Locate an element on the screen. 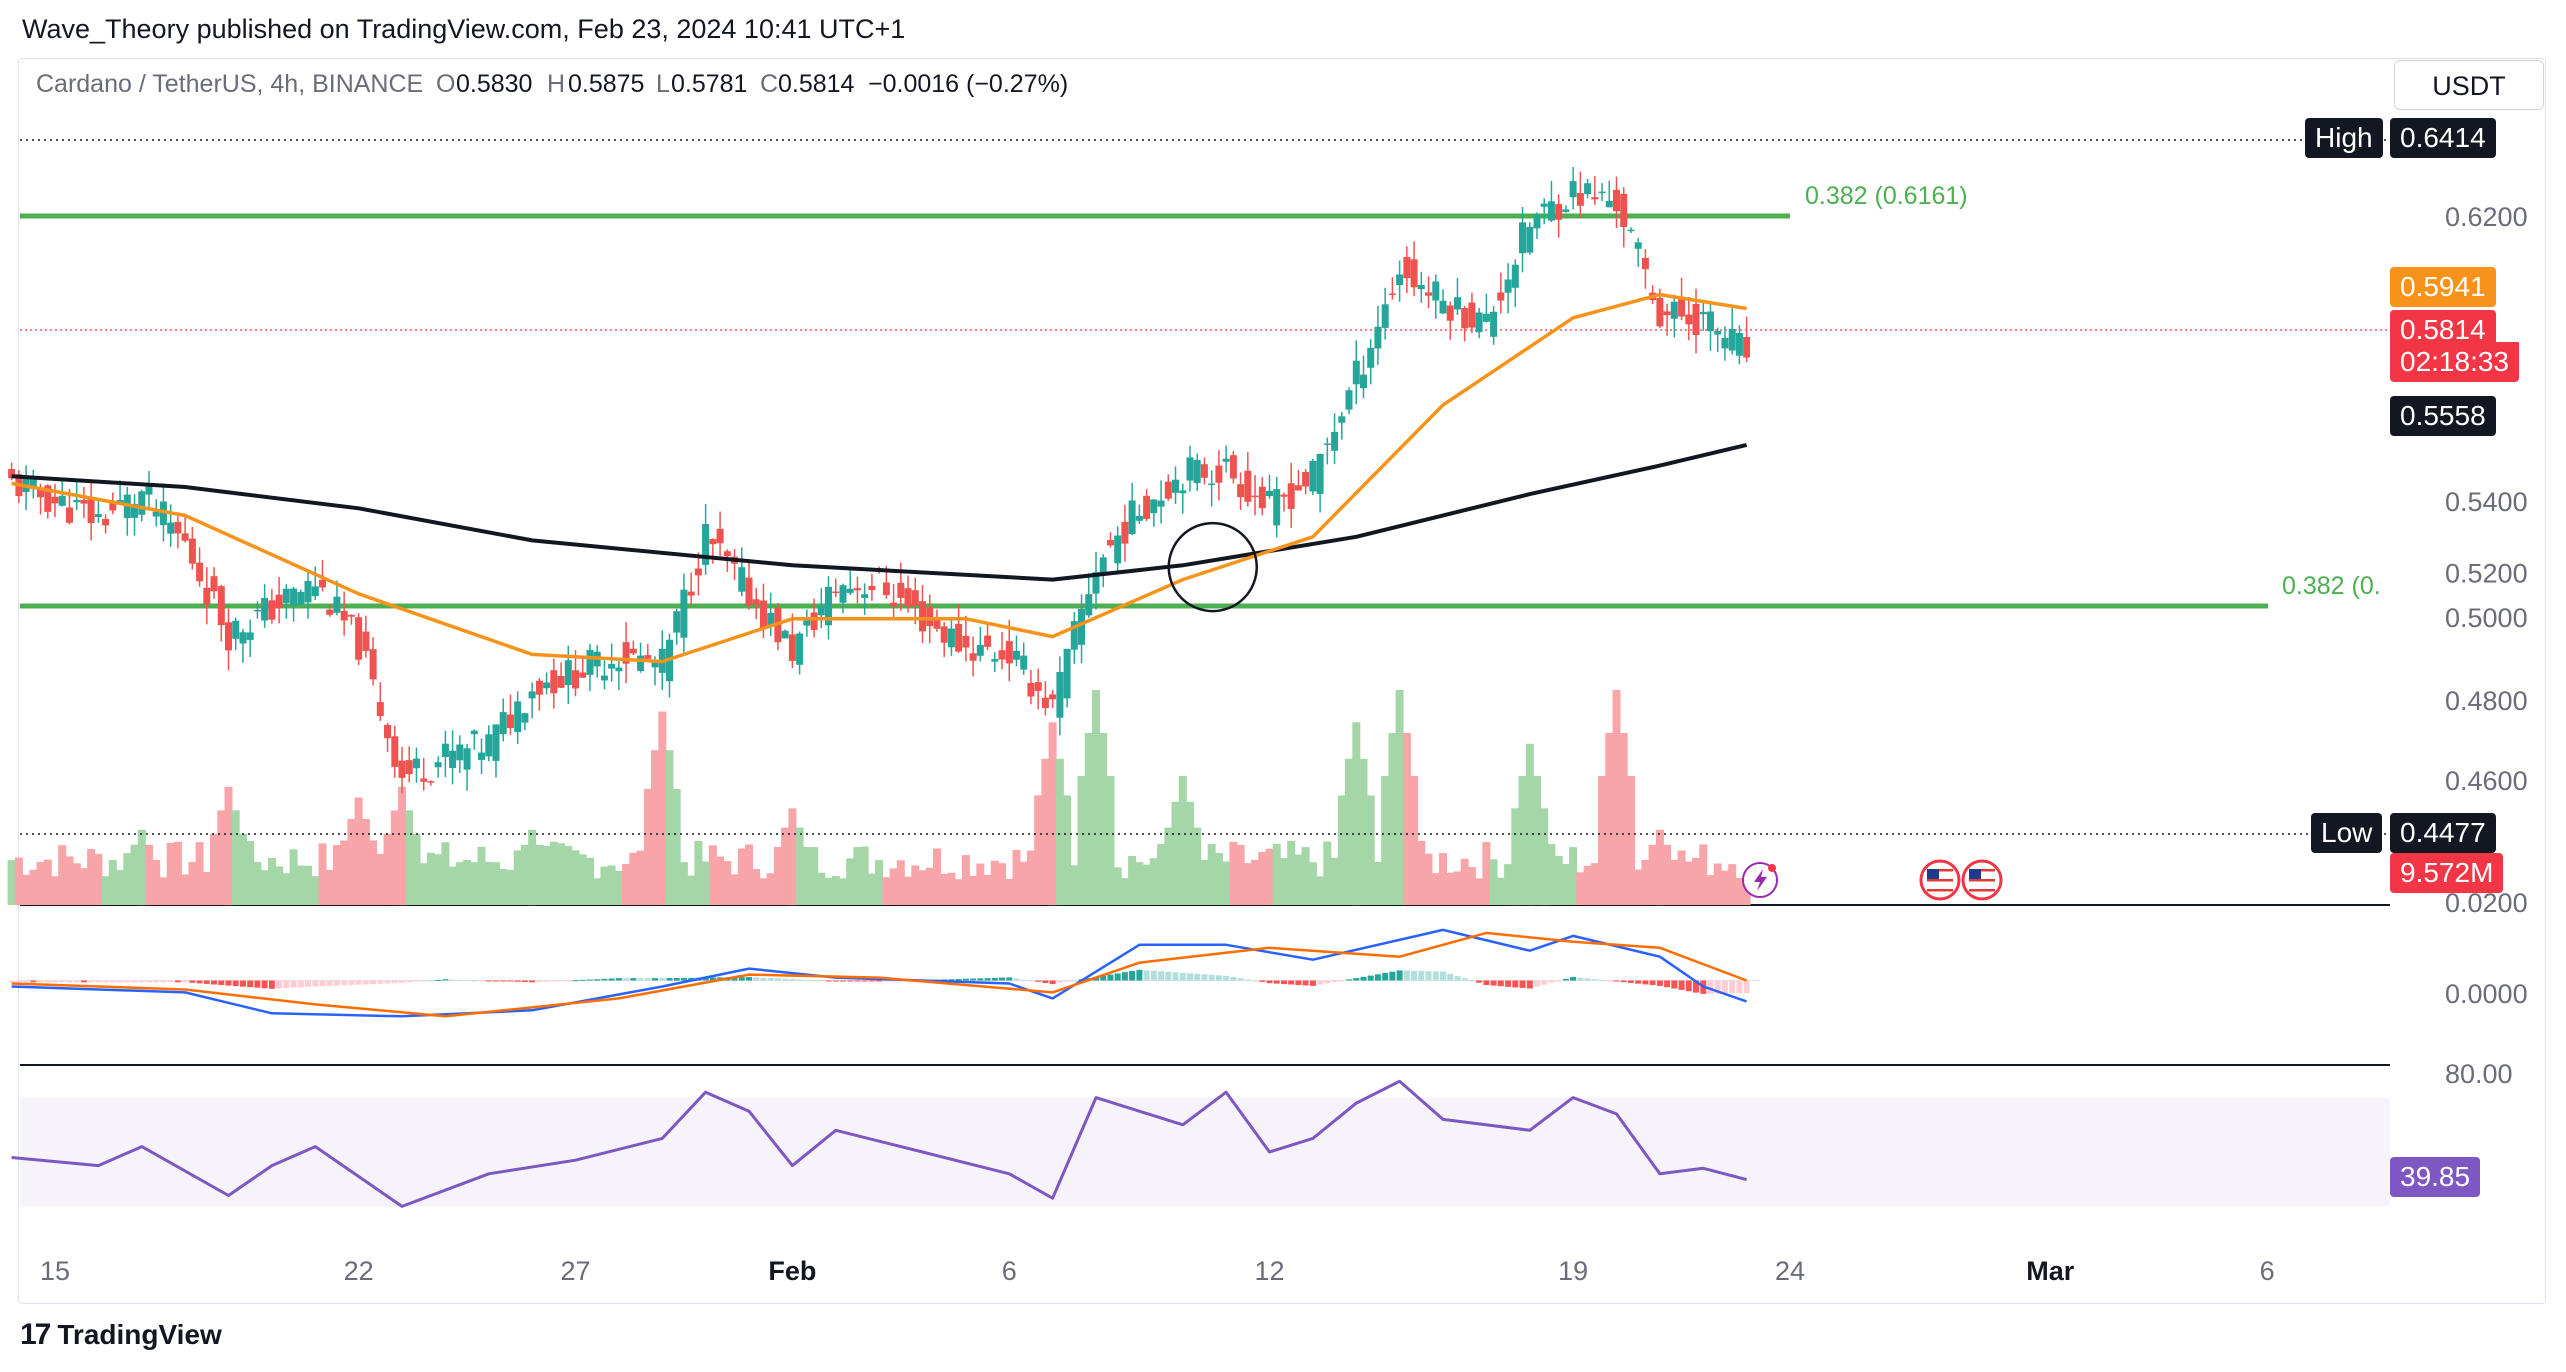 The height and width of the screenshot is (1372, 2566). time-axis-label: 19 is located at coordinates (1573, 1271).